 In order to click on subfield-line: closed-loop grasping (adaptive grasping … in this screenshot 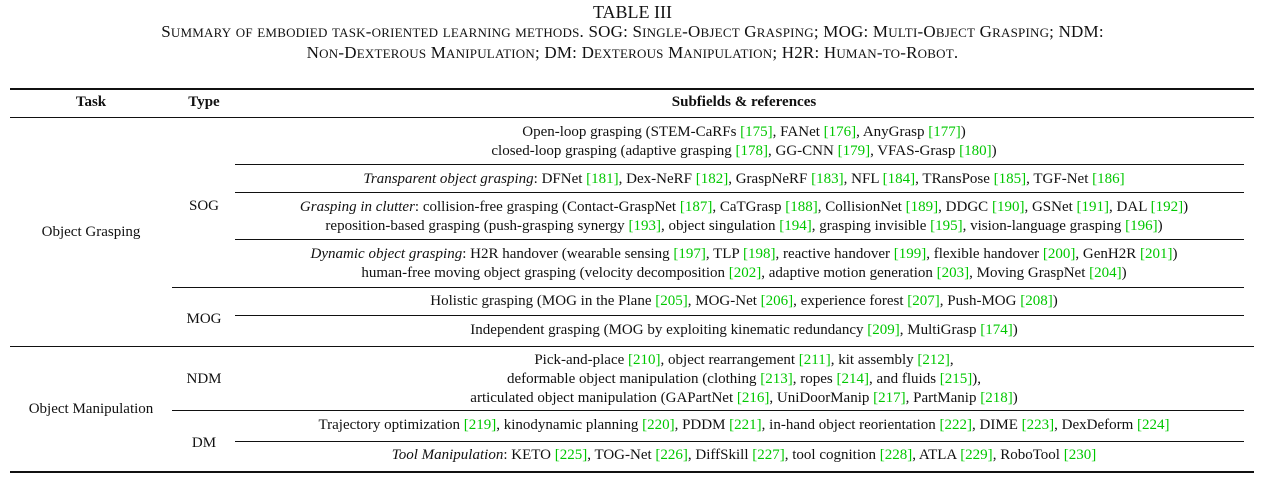, I will do `click(743, 151)`.